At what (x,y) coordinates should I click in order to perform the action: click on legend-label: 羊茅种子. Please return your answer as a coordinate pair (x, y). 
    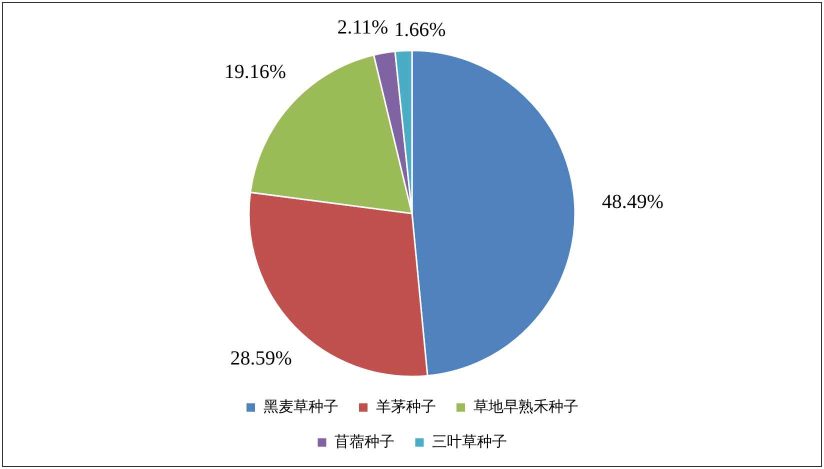
    Looking at the image, I should click on (406, 406).